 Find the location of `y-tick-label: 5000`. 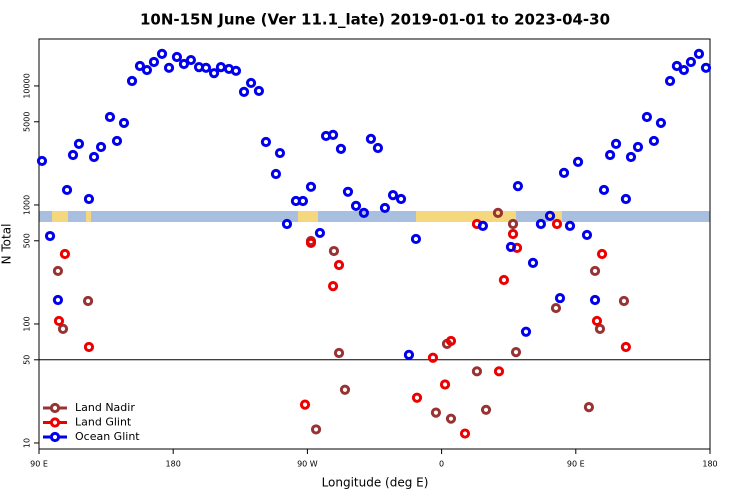

y-tick-label: 5000 is located at coordinates (27, 122).